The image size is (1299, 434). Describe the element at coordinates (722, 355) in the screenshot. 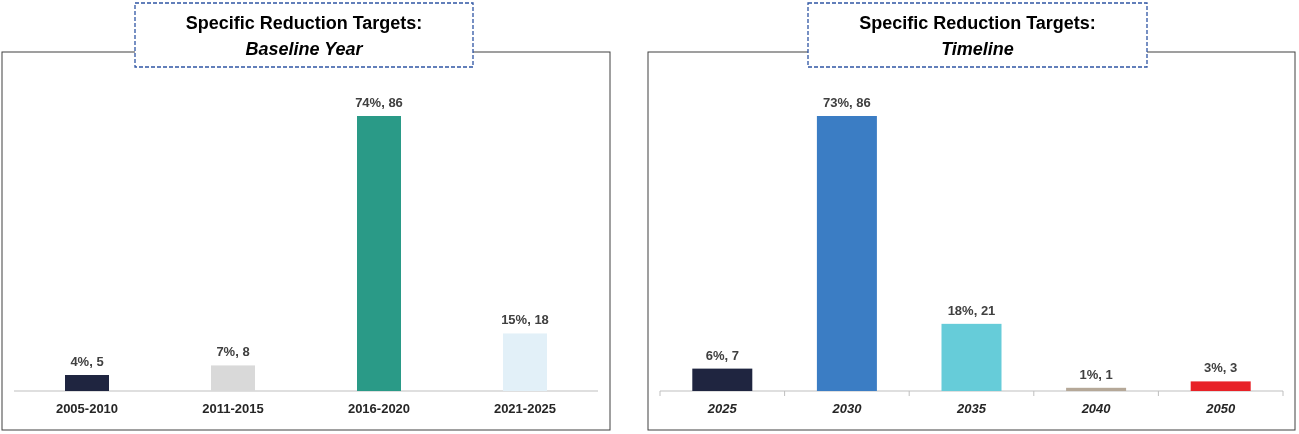

I see `data-label: 6%, 7` at that location.